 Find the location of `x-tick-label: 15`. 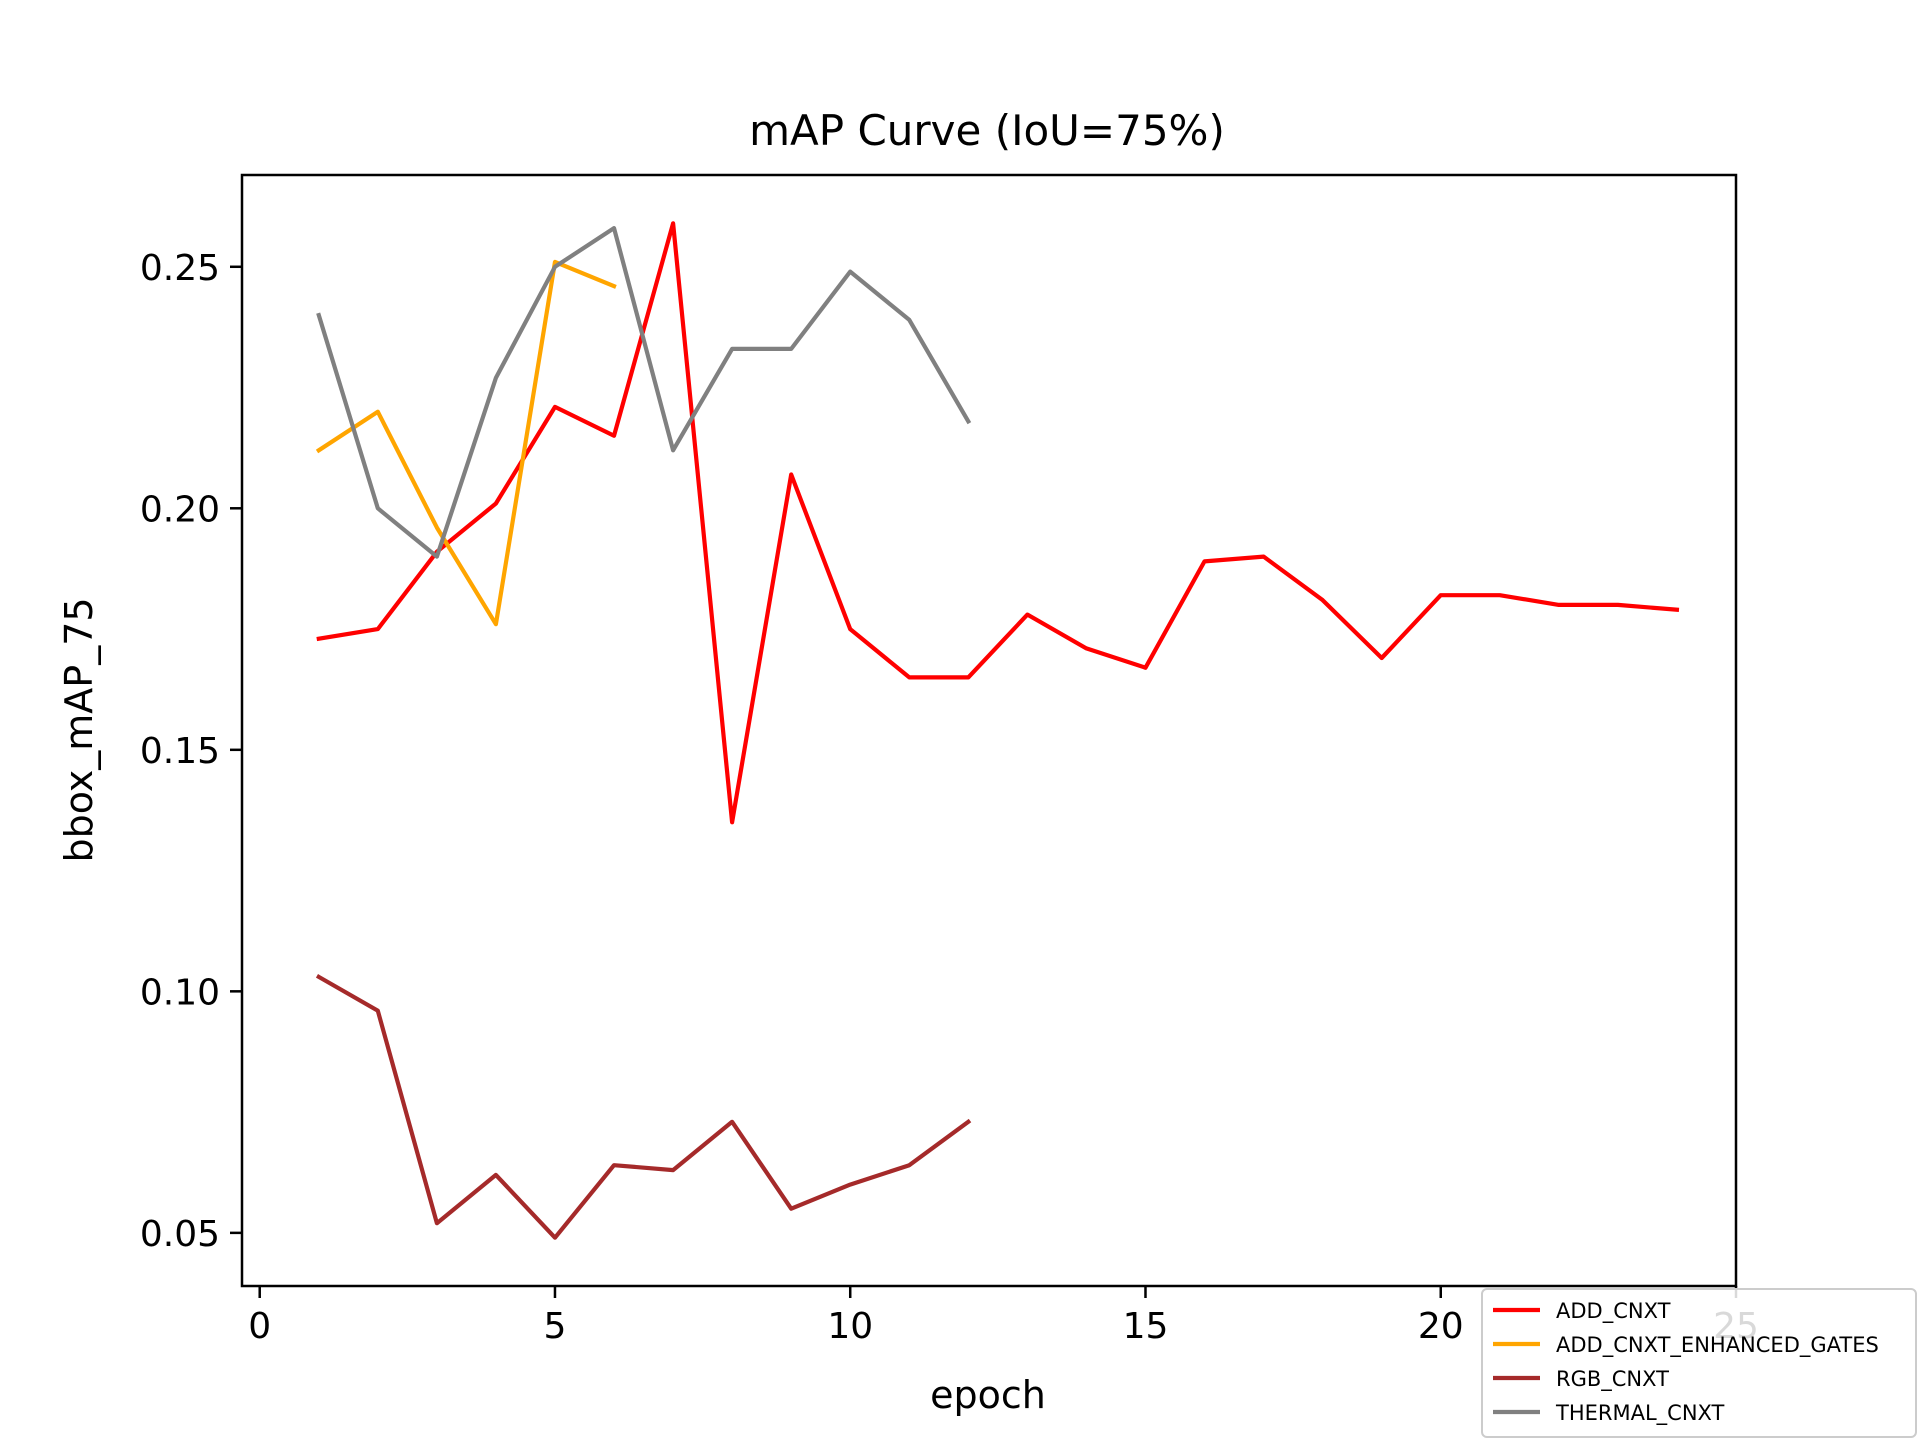

x-tick-label: 15 is located at coordinates (1146, 1326).